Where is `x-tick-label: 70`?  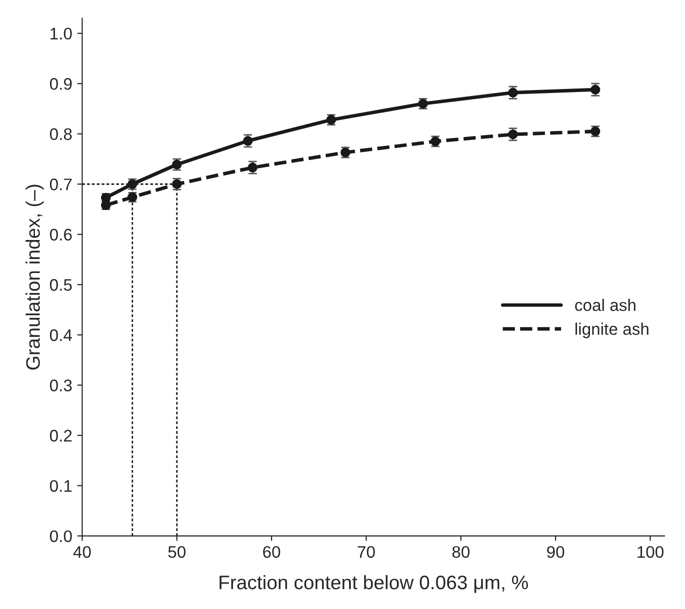
x-tick-label: 70 is located at coordinates (366, 552).